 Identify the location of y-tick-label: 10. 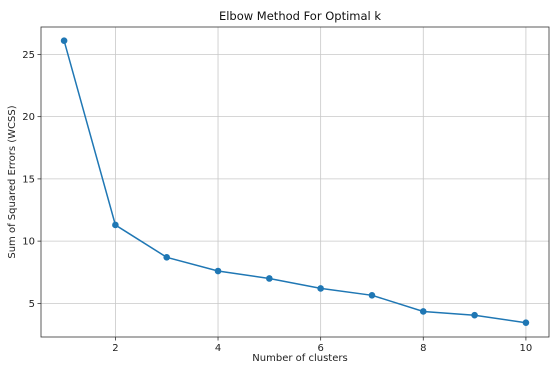
(28, 242).